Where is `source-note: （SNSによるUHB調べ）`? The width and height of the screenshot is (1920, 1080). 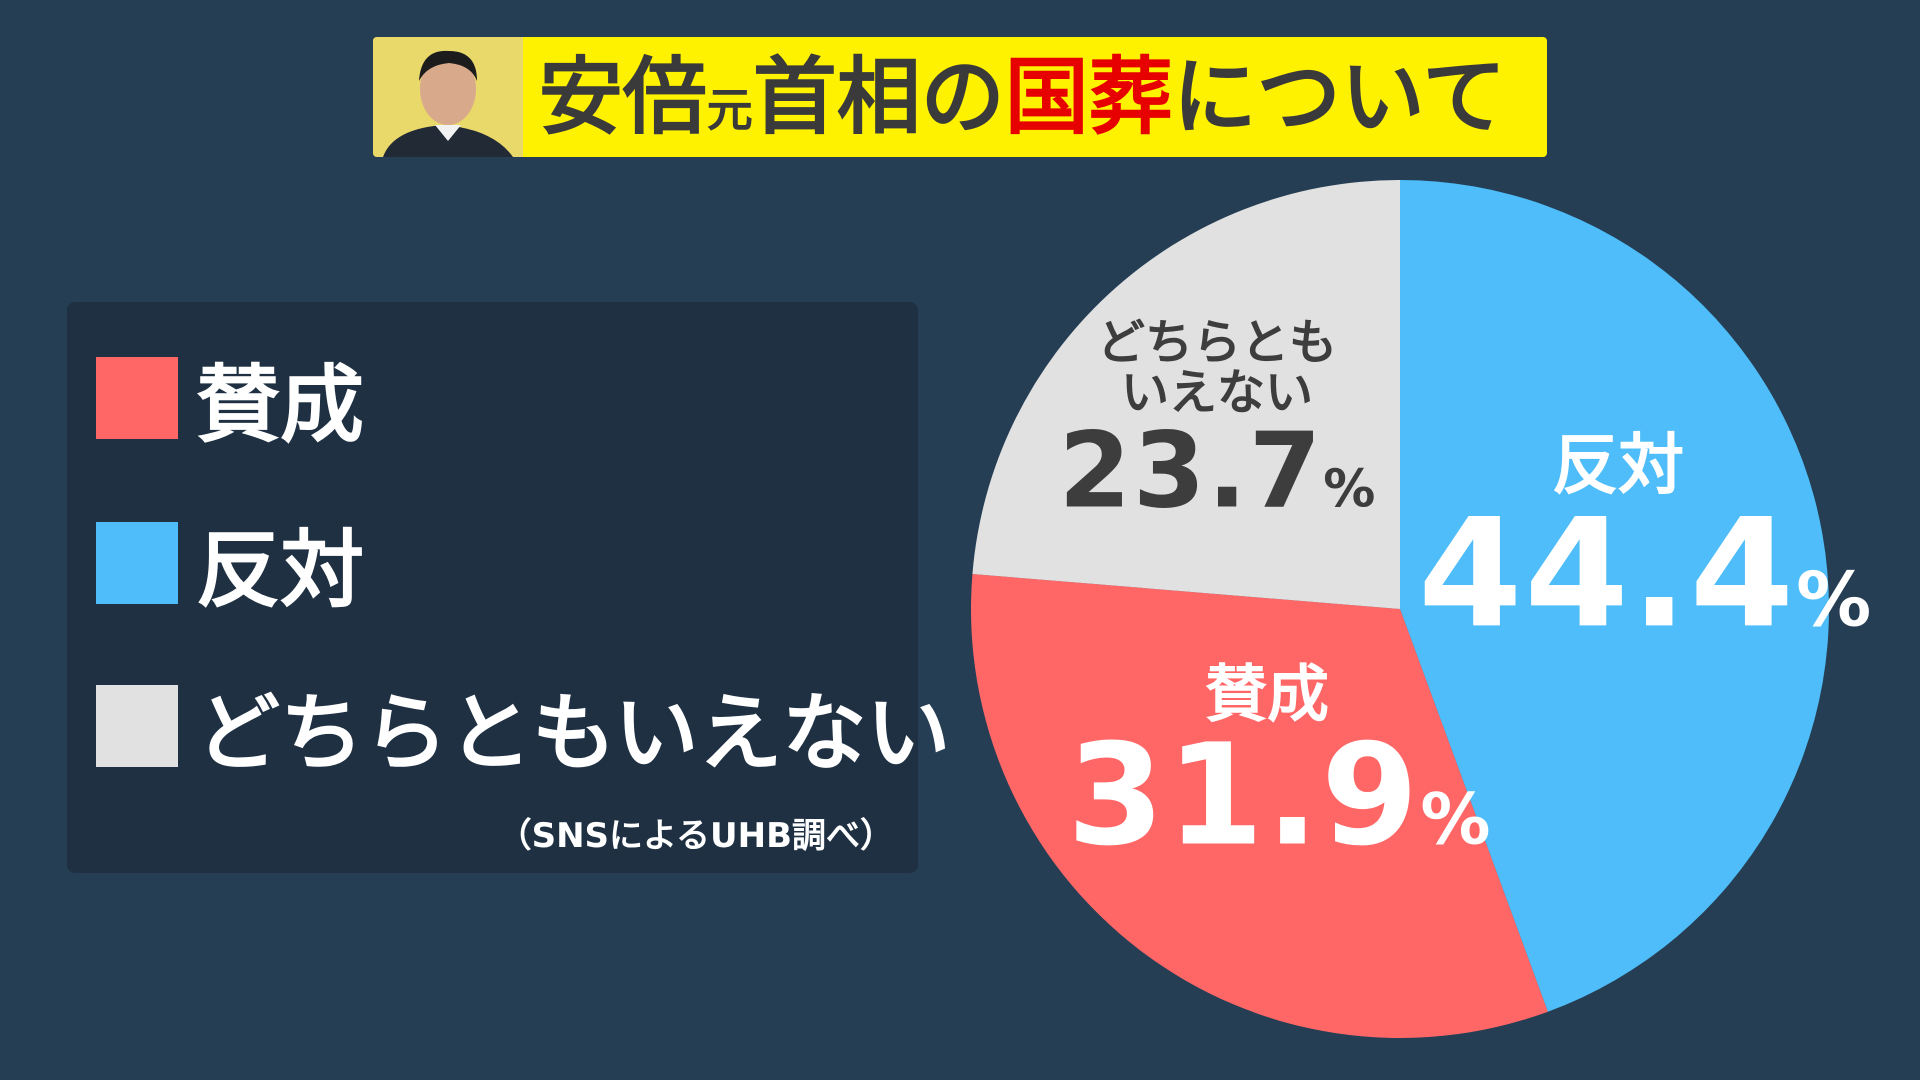
source-note: （SNSによるUHB調べ） is located at coordinates (695, 836).